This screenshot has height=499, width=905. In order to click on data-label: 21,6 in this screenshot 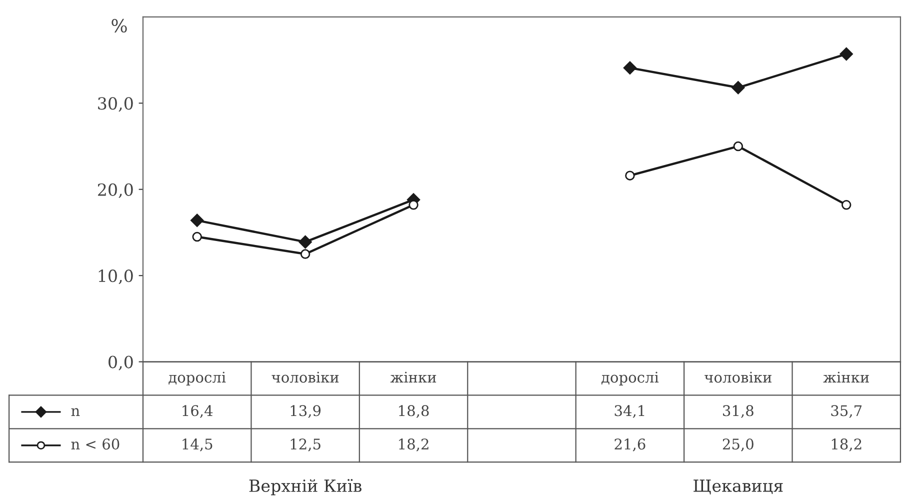, I will do `click(630, 445)`.